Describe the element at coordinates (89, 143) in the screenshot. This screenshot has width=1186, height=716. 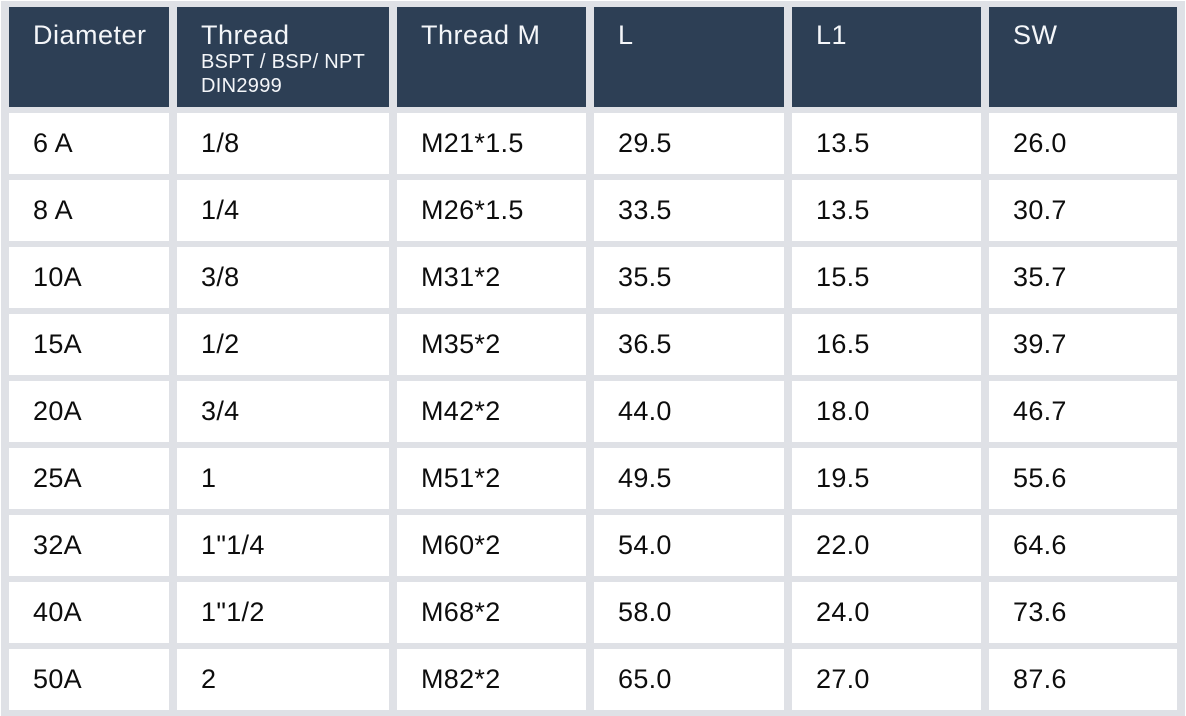
I see `cell-diameter: 6 A` at that location.